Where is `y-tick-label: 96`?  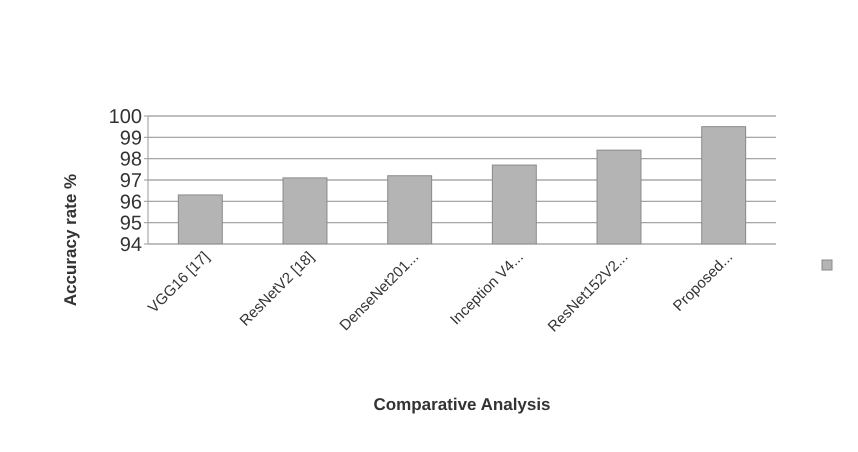 y-tick-label: 96 is located at coordinates (131, 202).